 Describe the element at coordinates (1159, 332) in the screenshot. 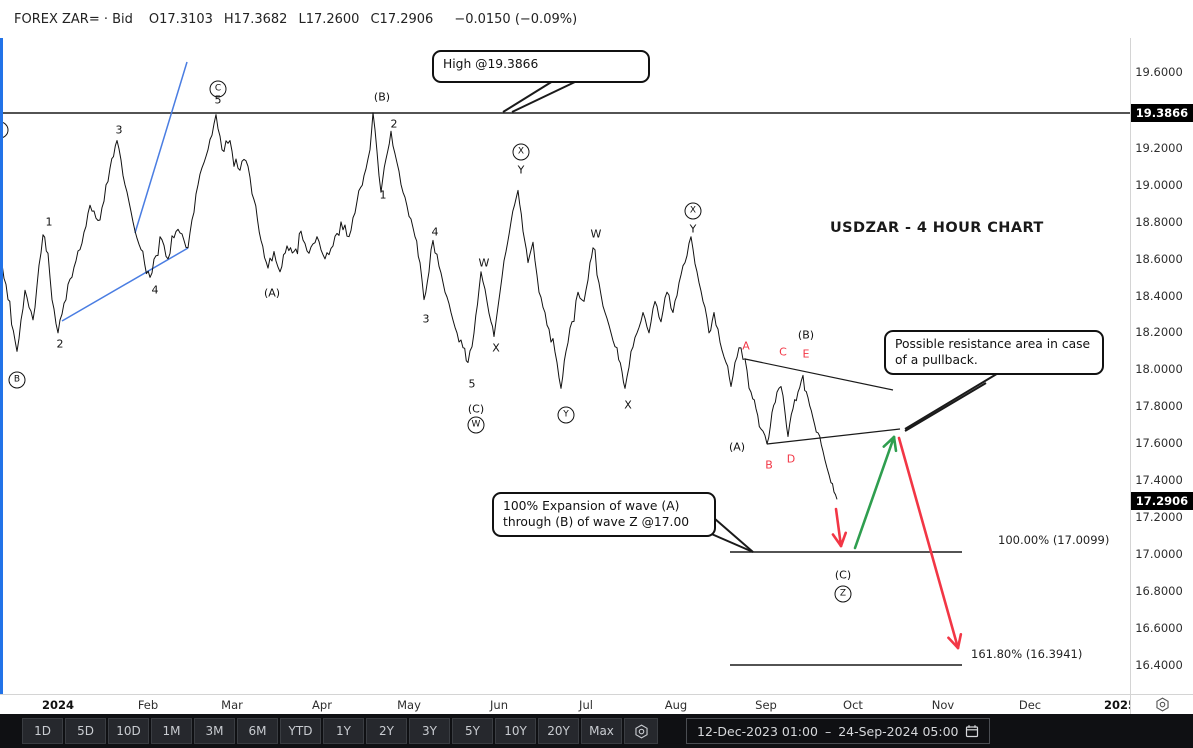

I see `price-axis-label: 18.2000` at that location.